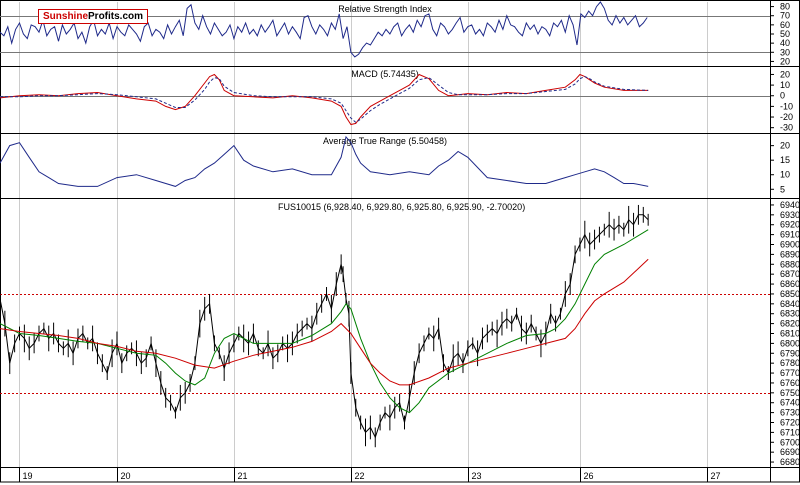 Image resolution: width=800 pixels, height=485 pixels. Describe the element at coordinates (790, 413) in the screenshot. I see `y-tick-label: 6730` at that location.